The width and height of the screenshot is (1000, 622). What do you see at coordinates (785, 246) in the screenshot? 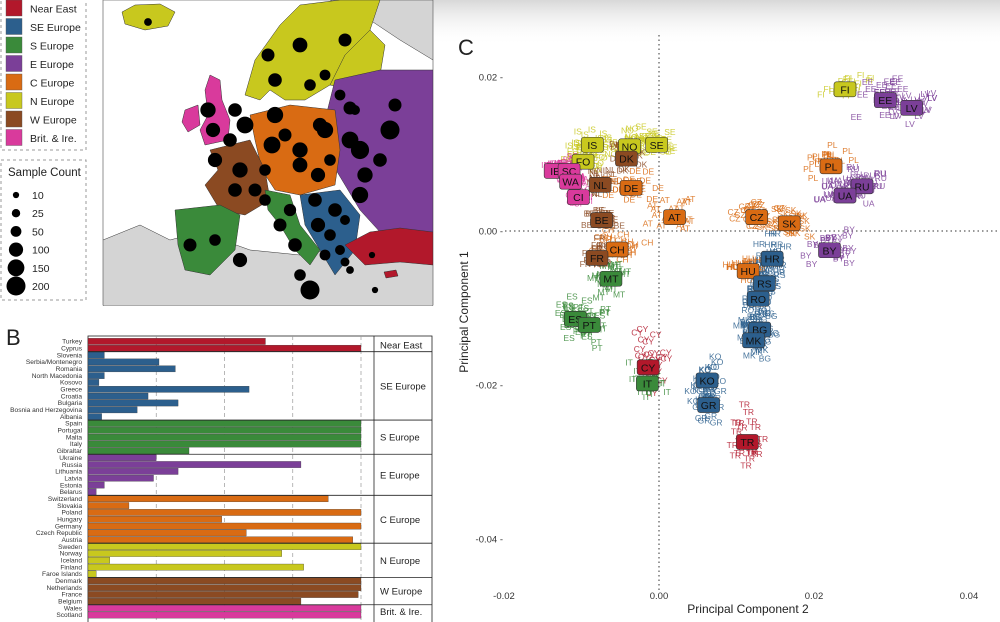
I see `pca-sample-point: HR` at bounding box center [785, 246].